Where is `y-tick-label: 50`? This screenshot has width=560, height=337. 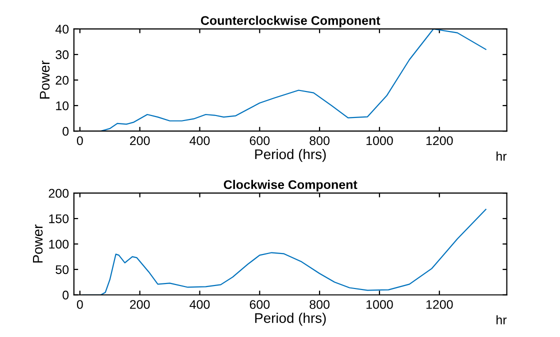 y-tick-label: 50 is located at coordinates (62, 269).